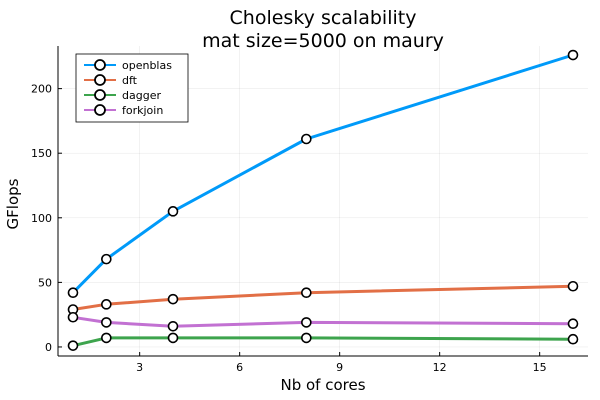  I want to click on x-tick-label: 9, so click(339, 367).